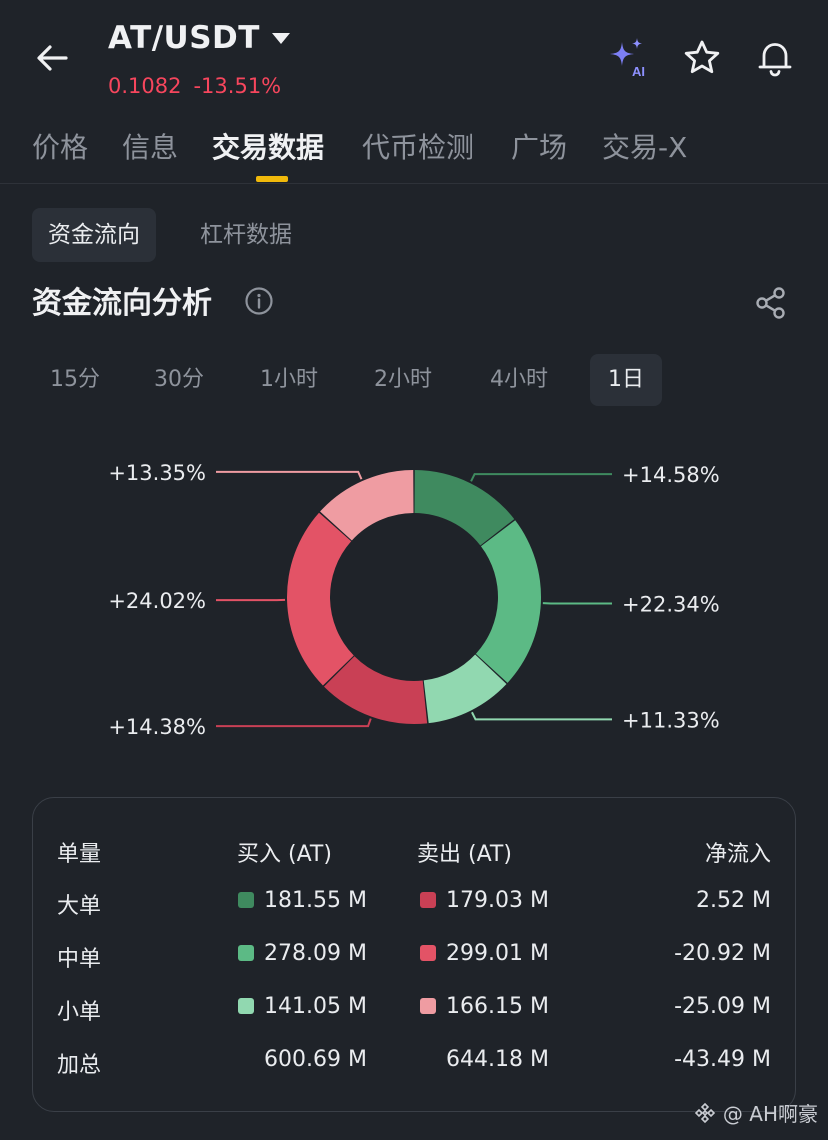 The height and width of the screenshot is (1140, 828). What do you see at coordinates (302, 900) in the screenshot?
I see `row-buy-large: 181.55 M` at bounding box center [302, 900].